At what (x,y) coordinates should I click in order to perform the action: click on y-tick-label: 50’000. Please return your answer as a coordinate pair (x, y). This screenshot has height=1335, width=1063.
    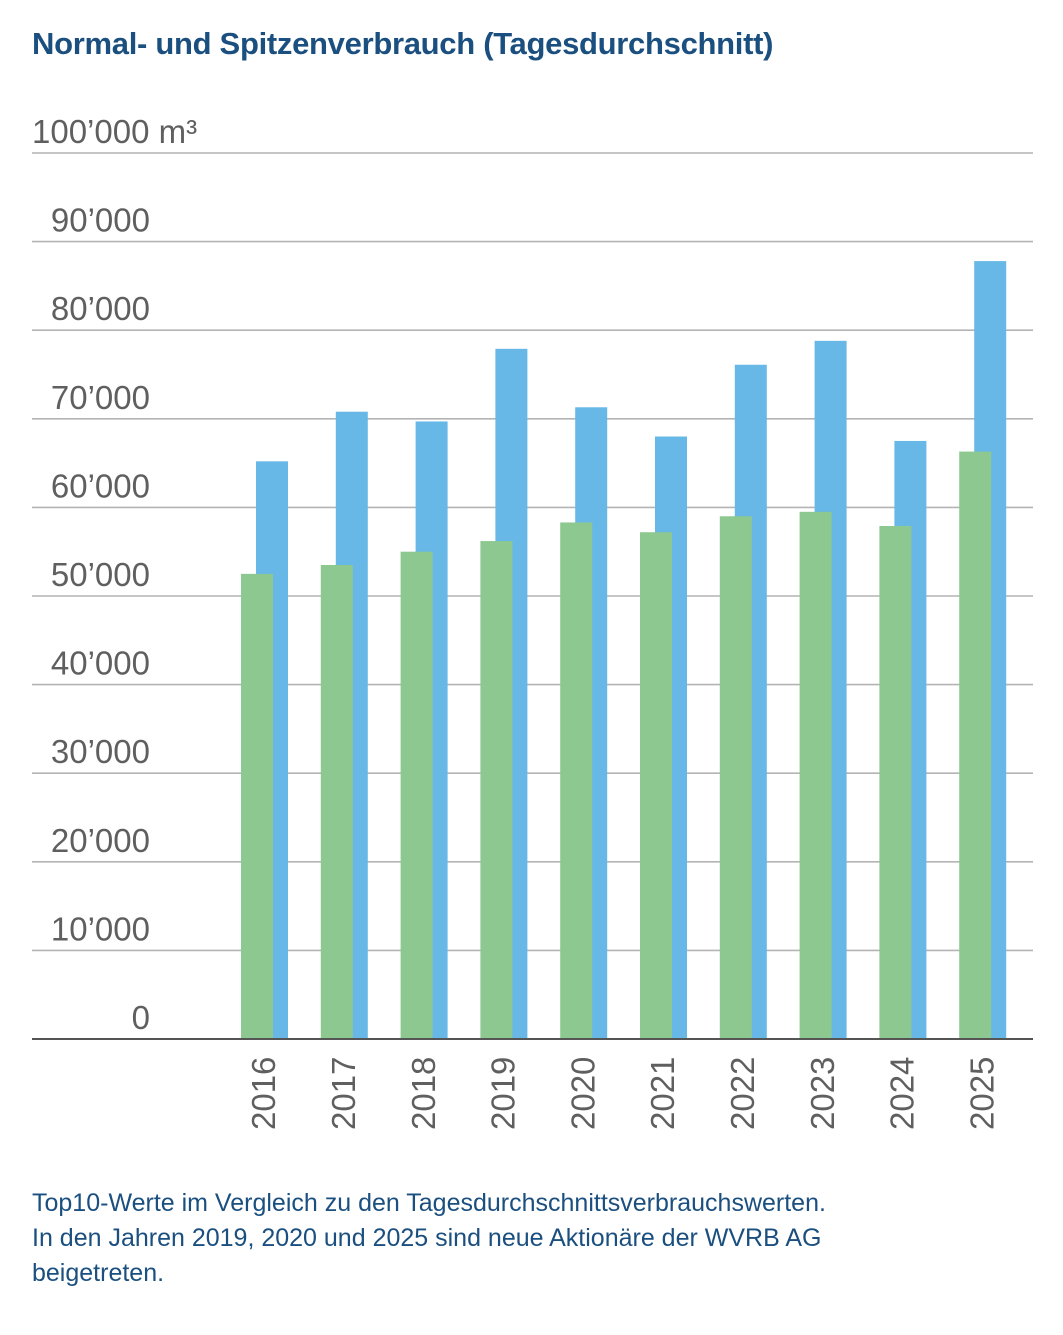
    Looking at the image, I should click on (100, 574).